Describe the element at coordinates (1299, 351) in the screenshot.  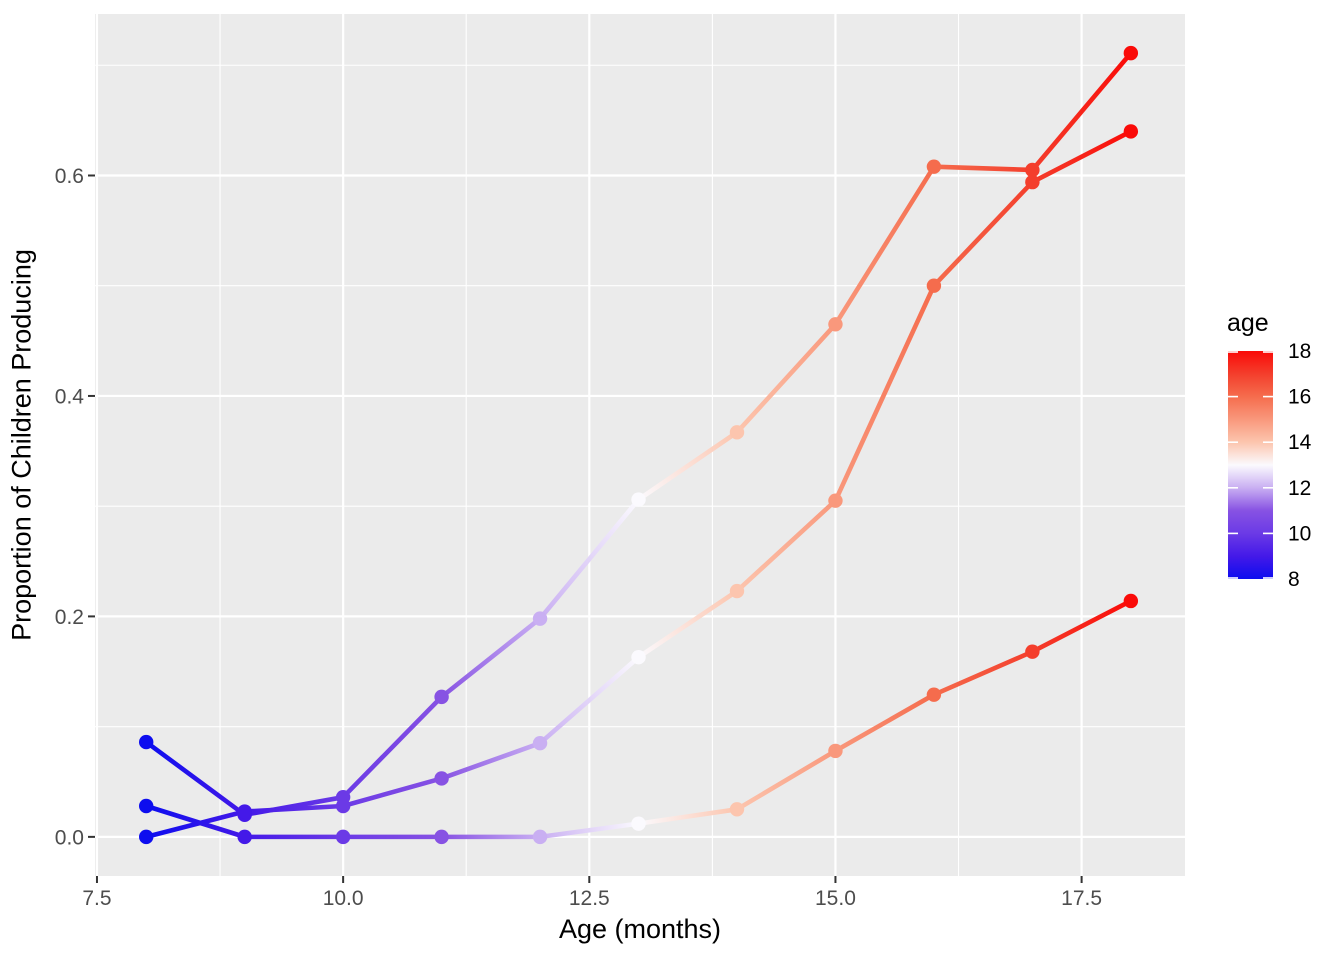
I see `legend-tick-label: 18` at that location.